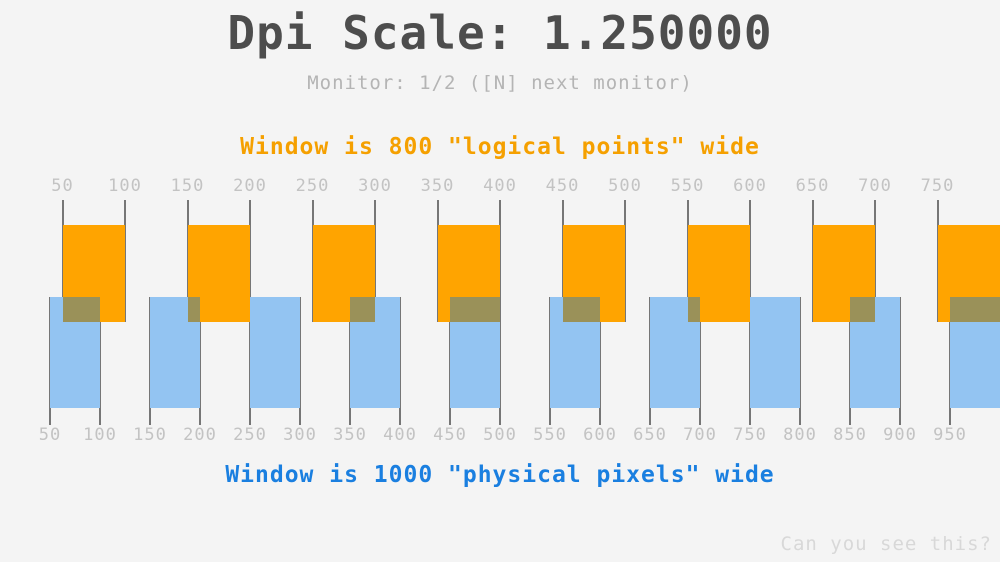  Describe the element at coordinates (950, 435) in the screenshot. I see `tick-label-physical-pixels-950: 950` at that location.